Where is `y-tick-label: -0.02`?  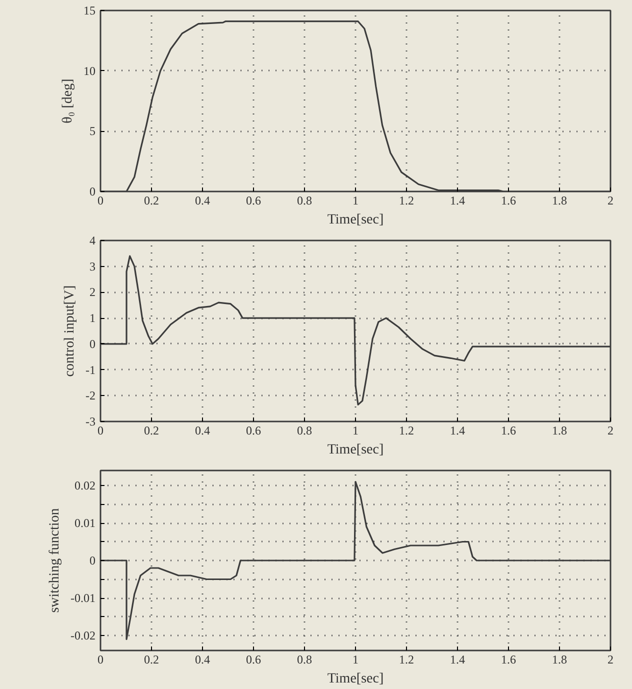
y-tick-label: -0.02 is located at coordinates (83, 635).